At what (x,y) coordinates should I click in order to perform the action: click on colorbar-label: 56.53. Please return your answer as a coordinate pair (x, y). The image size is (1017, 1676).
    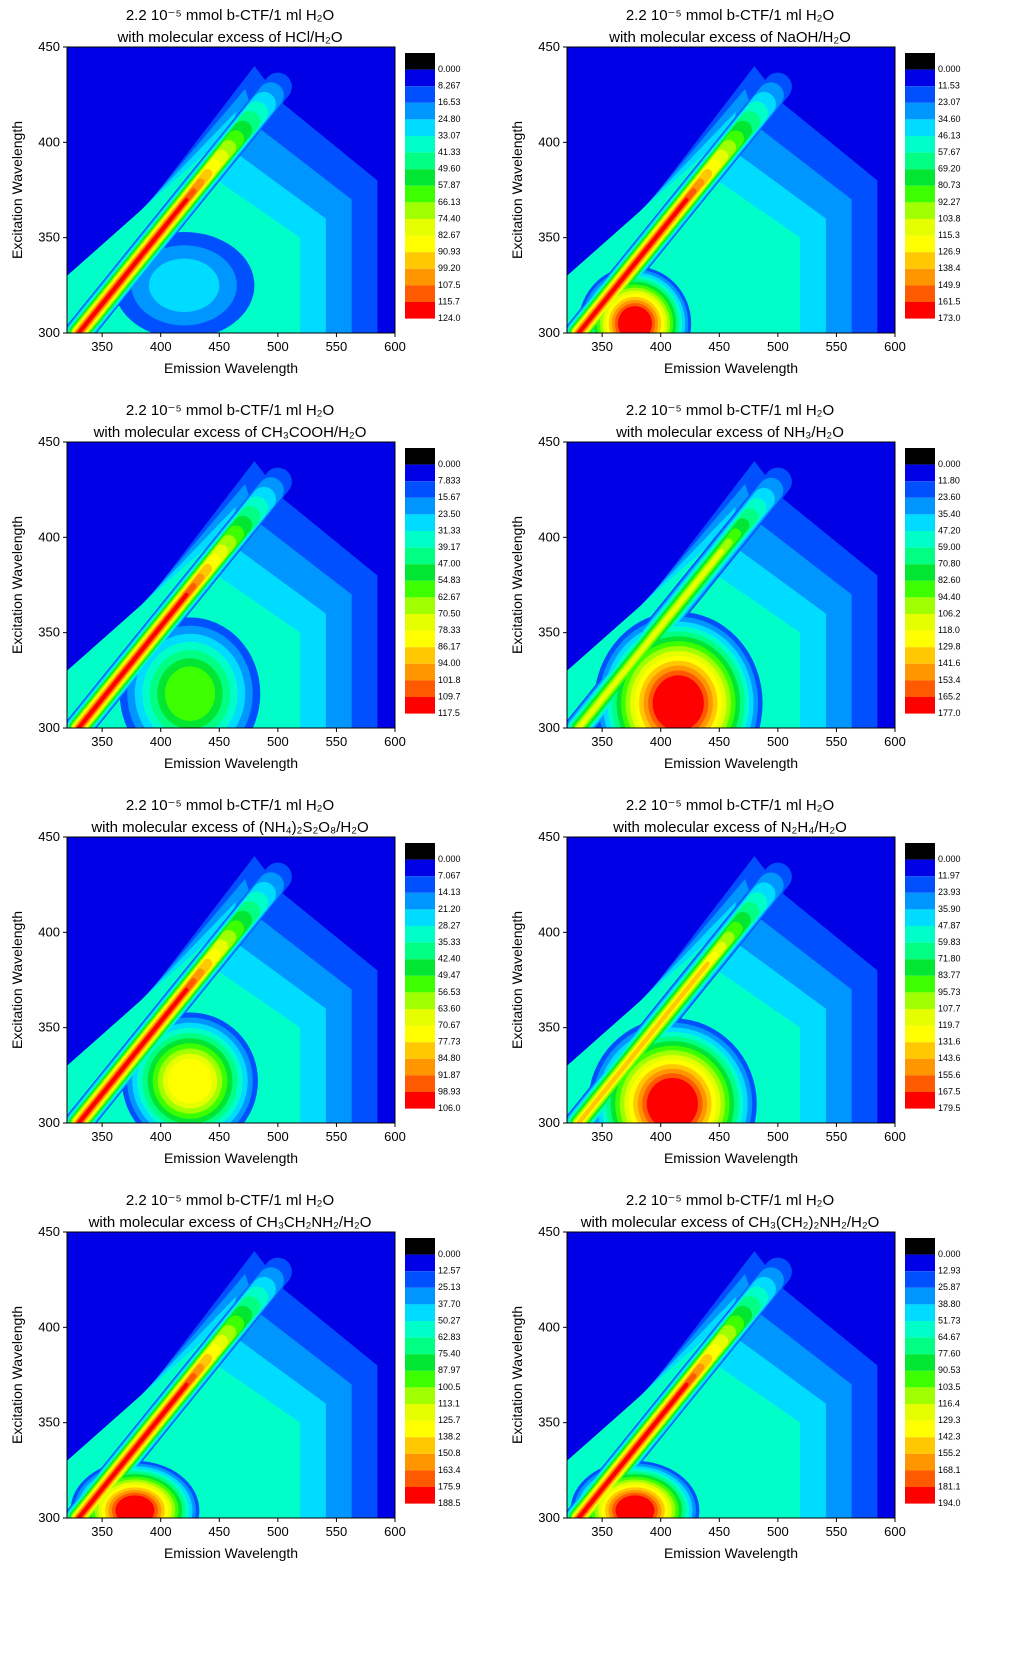
    Looking at the image, I should click on (449, 992).